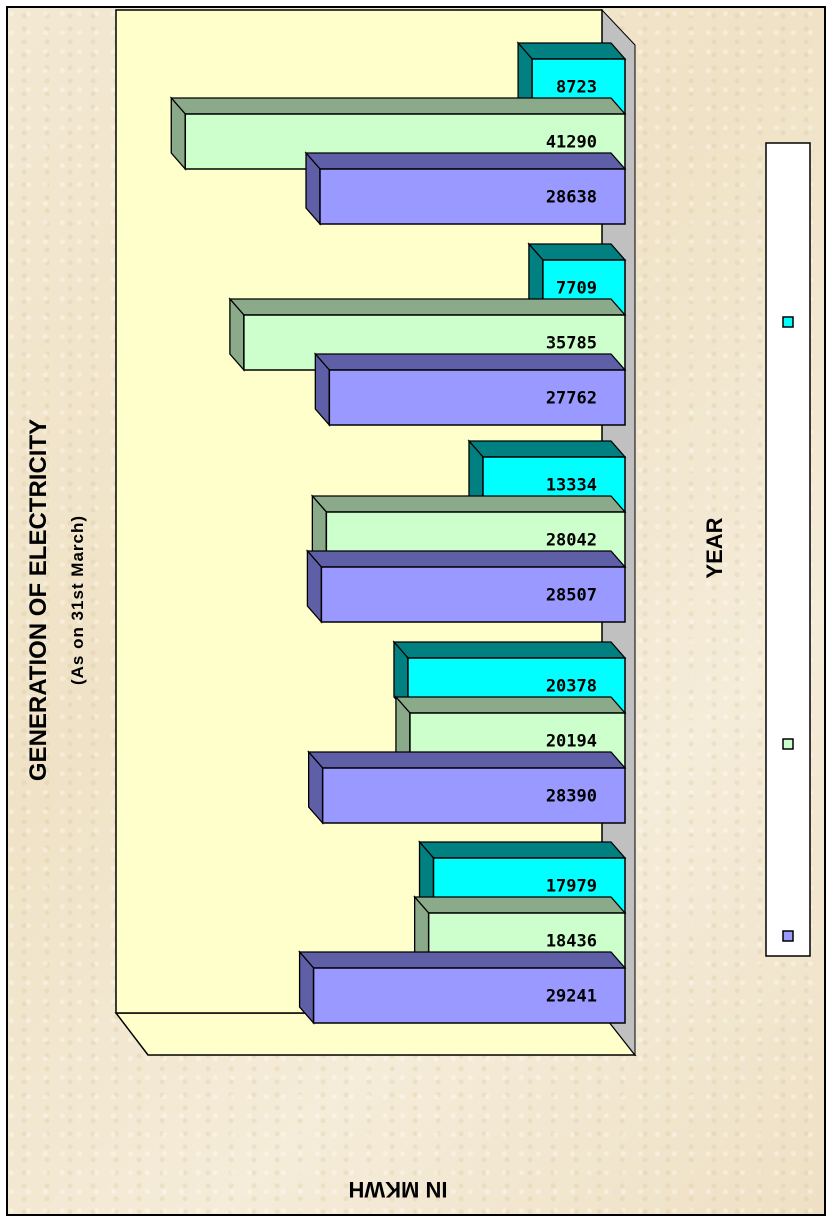  What do you see at coordinates (398, 1189) in the screenshot?
I see `y-axis-title: IN MKWH` at bounding box center [398, 1189].